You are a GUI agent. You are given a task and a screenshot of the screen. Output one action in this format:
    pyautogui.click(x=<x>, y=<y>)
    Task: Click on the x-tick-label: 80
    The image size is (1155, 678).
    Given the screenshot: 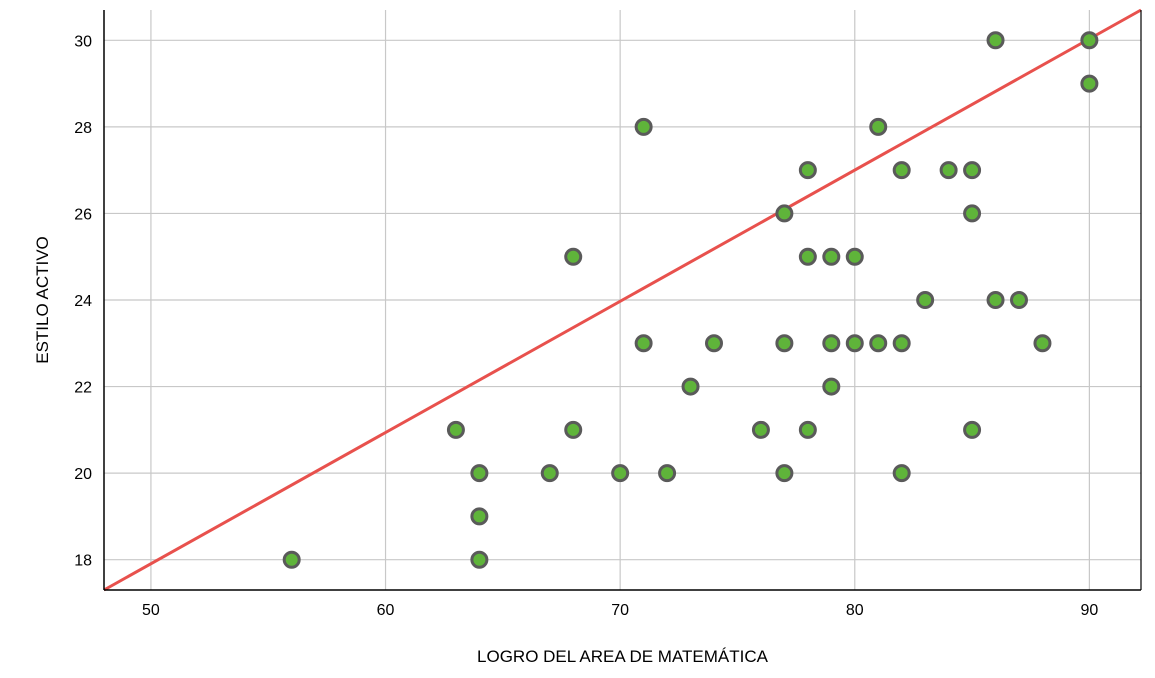 What is the action you would take?
    pyautogui.click(x=855, y=610)
    